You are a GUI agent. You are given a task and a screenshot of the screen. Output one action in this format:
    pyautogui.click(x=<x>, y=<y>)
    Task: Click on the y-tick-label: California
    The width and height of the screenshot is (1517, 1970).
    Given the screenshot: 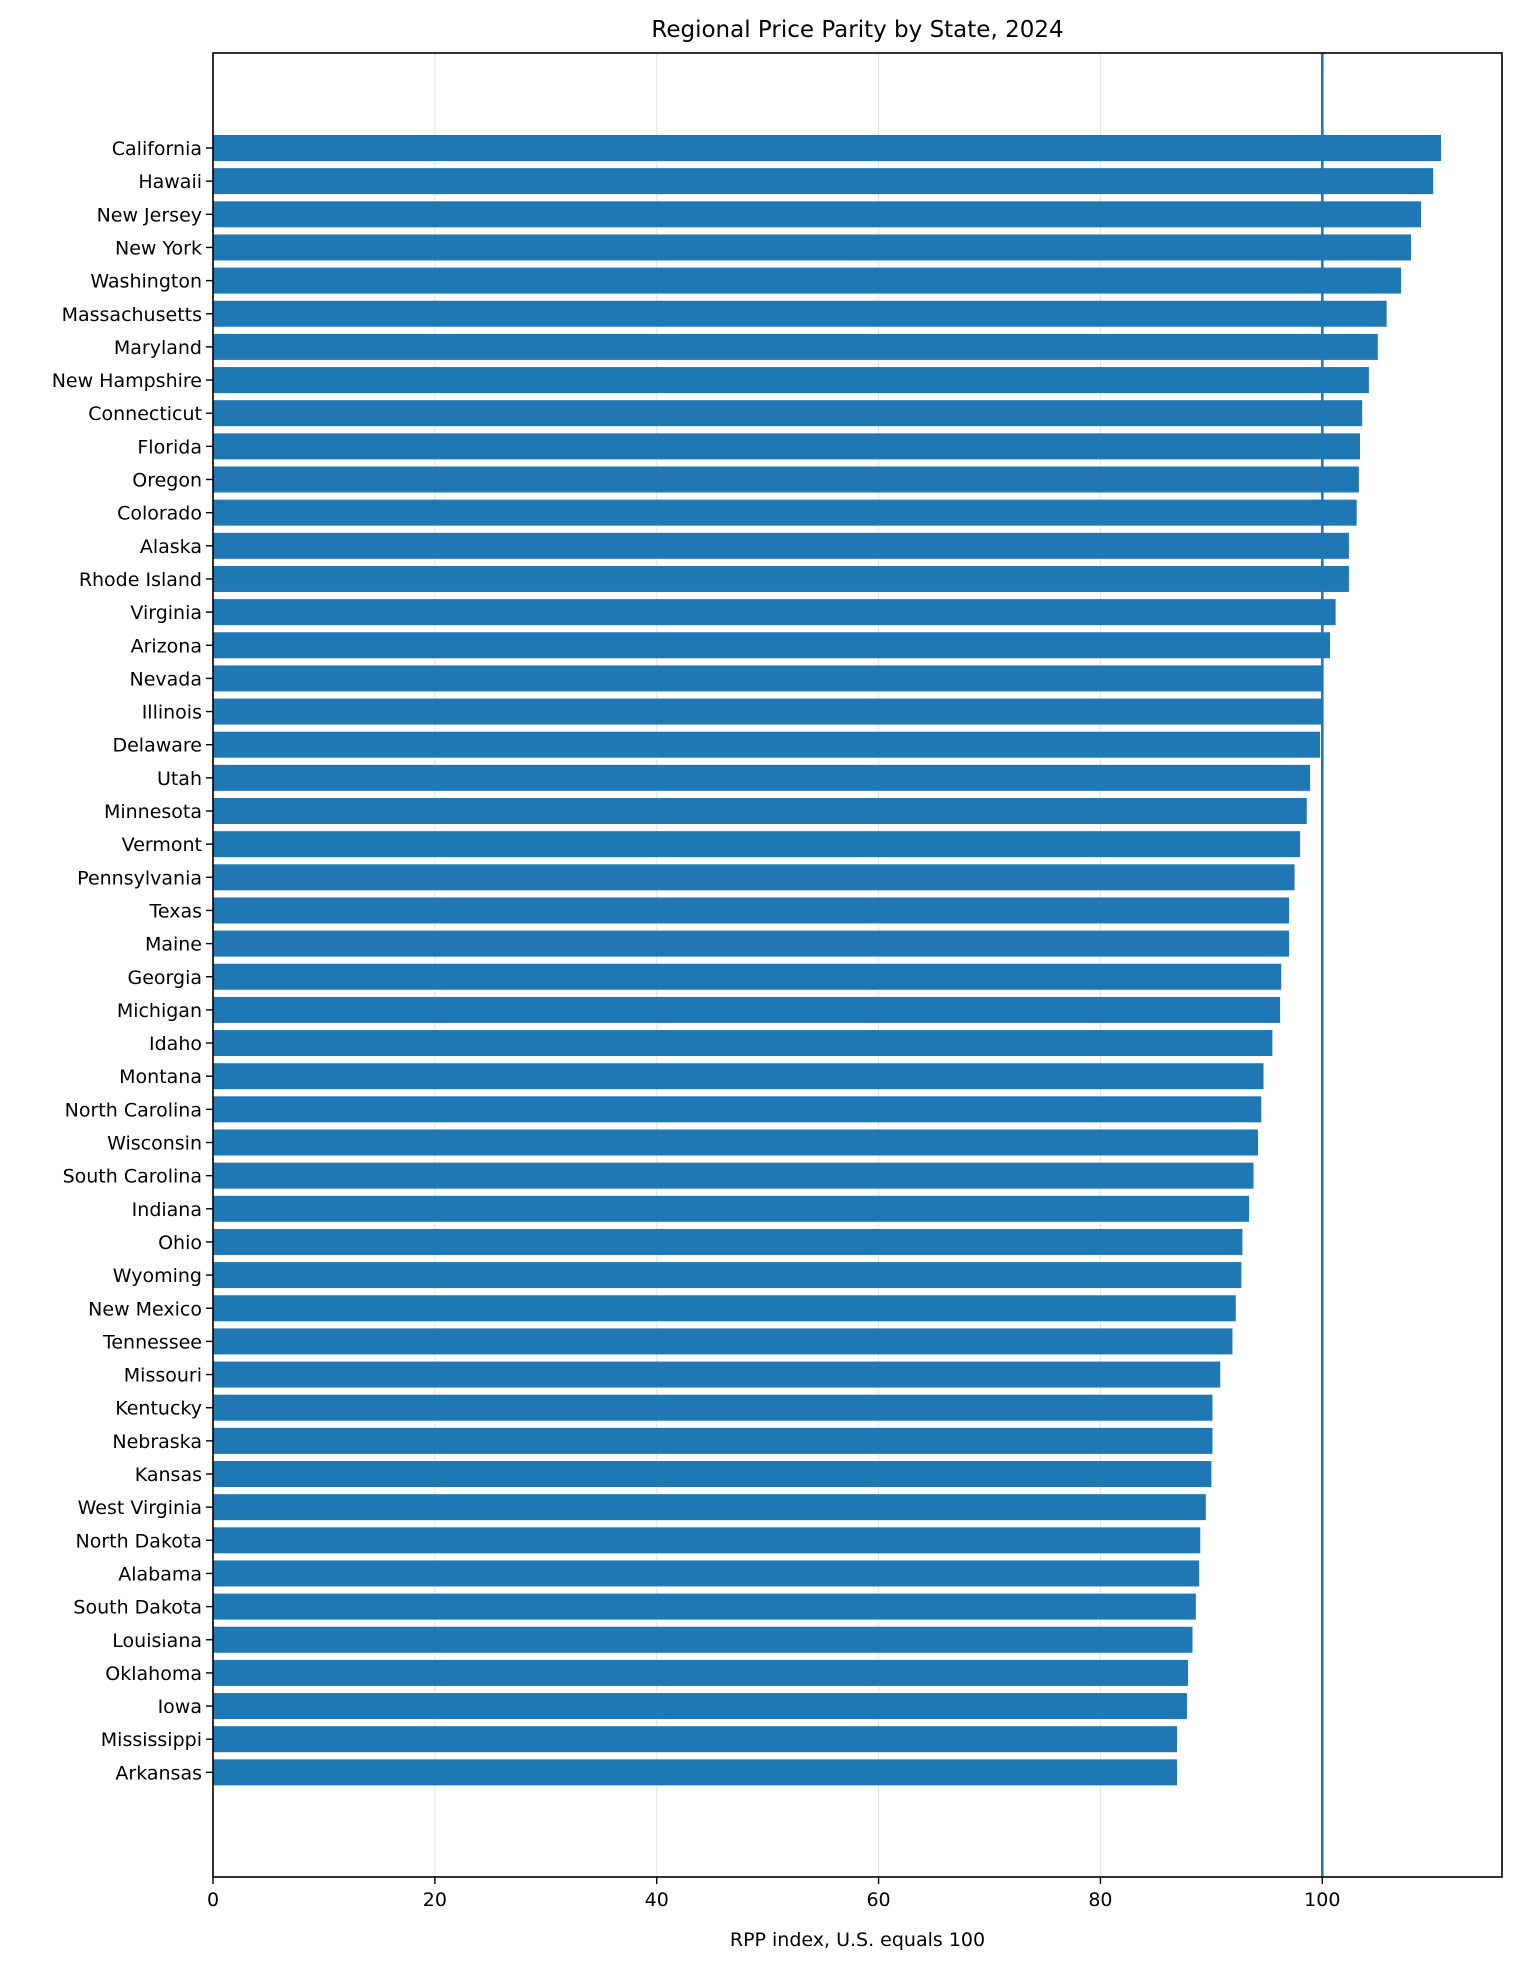 What is the action you would take?
    pyautogui.click(x=157, y=149)
    